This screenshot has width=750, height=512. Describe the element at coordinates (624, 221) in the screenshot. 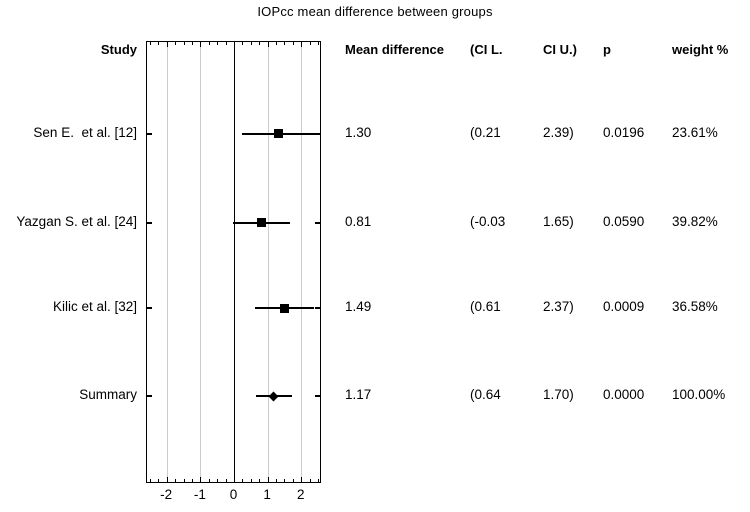

I see `p-value: 0.0590` at that location.